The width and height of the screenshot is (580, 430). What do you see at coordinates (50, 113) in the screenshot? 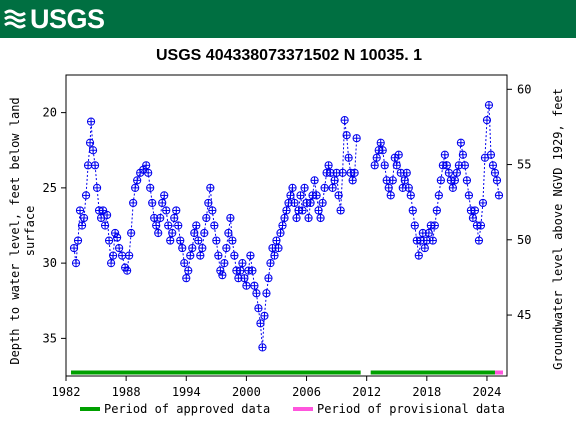
I see `left-y-tick-label: 20` at bounding box center [50, 113].